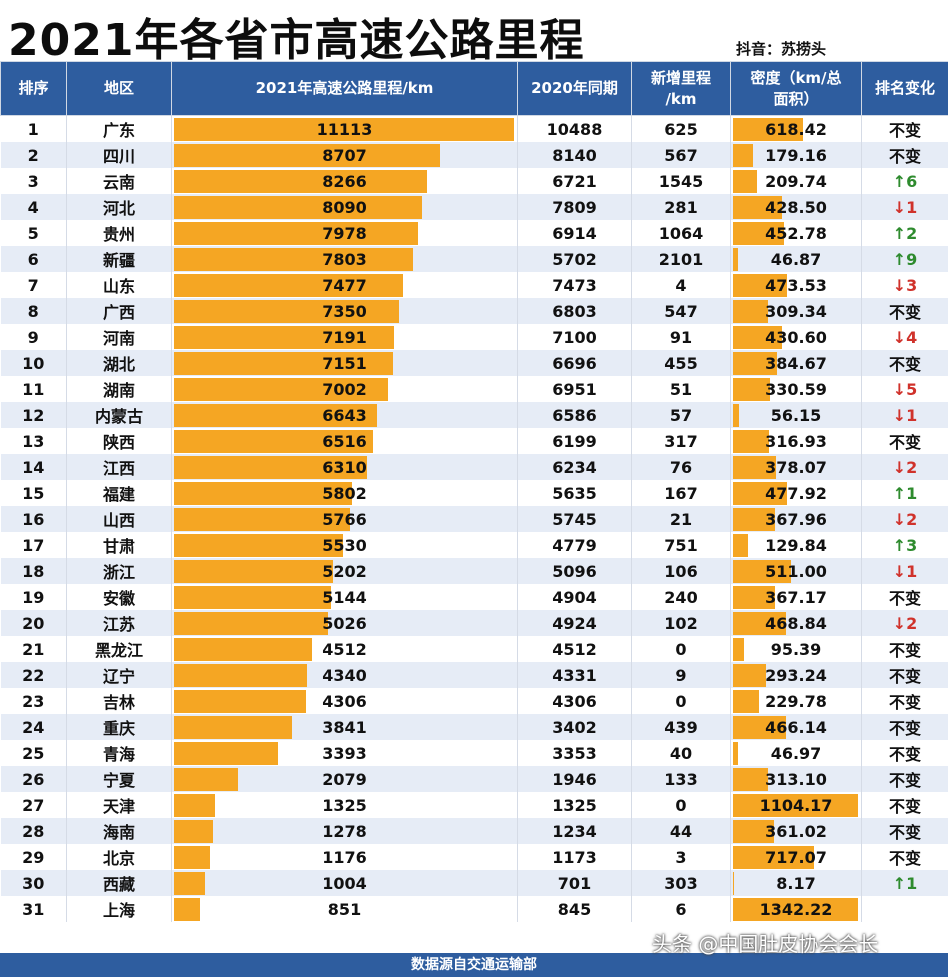 This screenshot has width=948, height=977. What do you see at coordinates (796, 77) in the screenshot?
I see `header-density-line1: 密度（km/总` at bounding box center [796, 77].